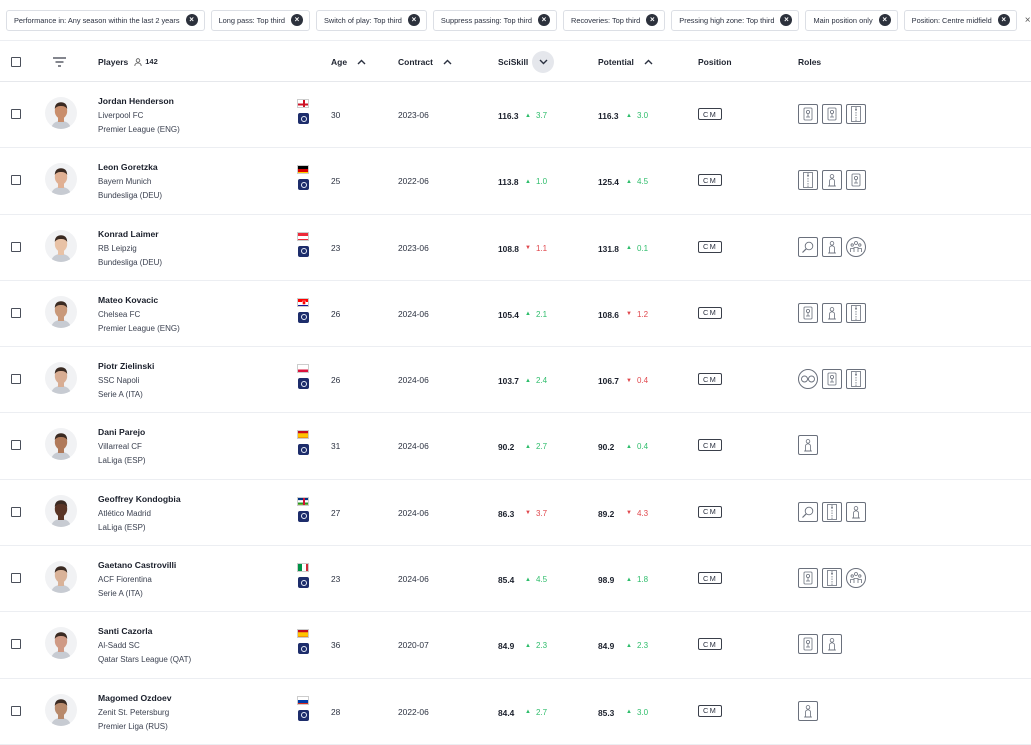  Describe the element at coordinates (715, 61) in the screenshot. I see `position-column-header: Position` at that location.